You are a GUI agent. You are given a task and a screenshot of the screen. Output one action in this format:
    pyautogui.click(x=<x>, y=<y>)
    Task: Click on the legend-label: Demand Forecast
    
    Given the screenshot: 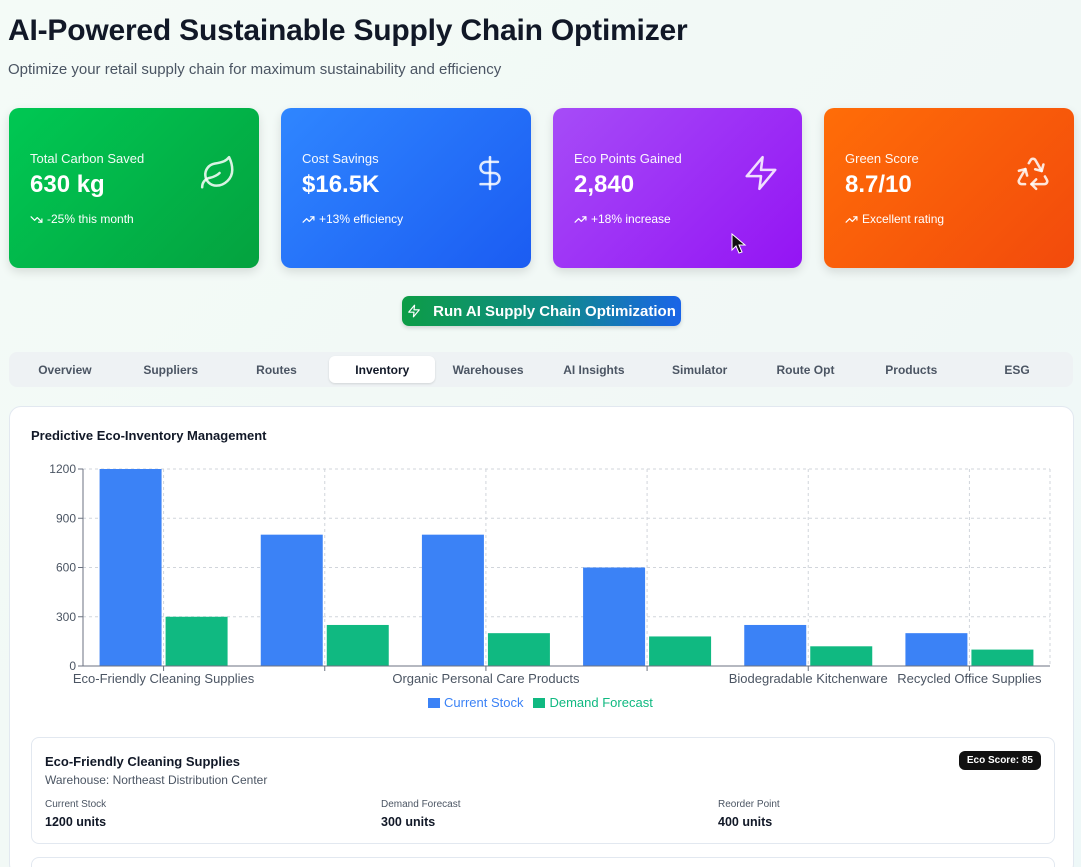 What is the action you would take?
    pyautogui.click(x=601, y=702)
    